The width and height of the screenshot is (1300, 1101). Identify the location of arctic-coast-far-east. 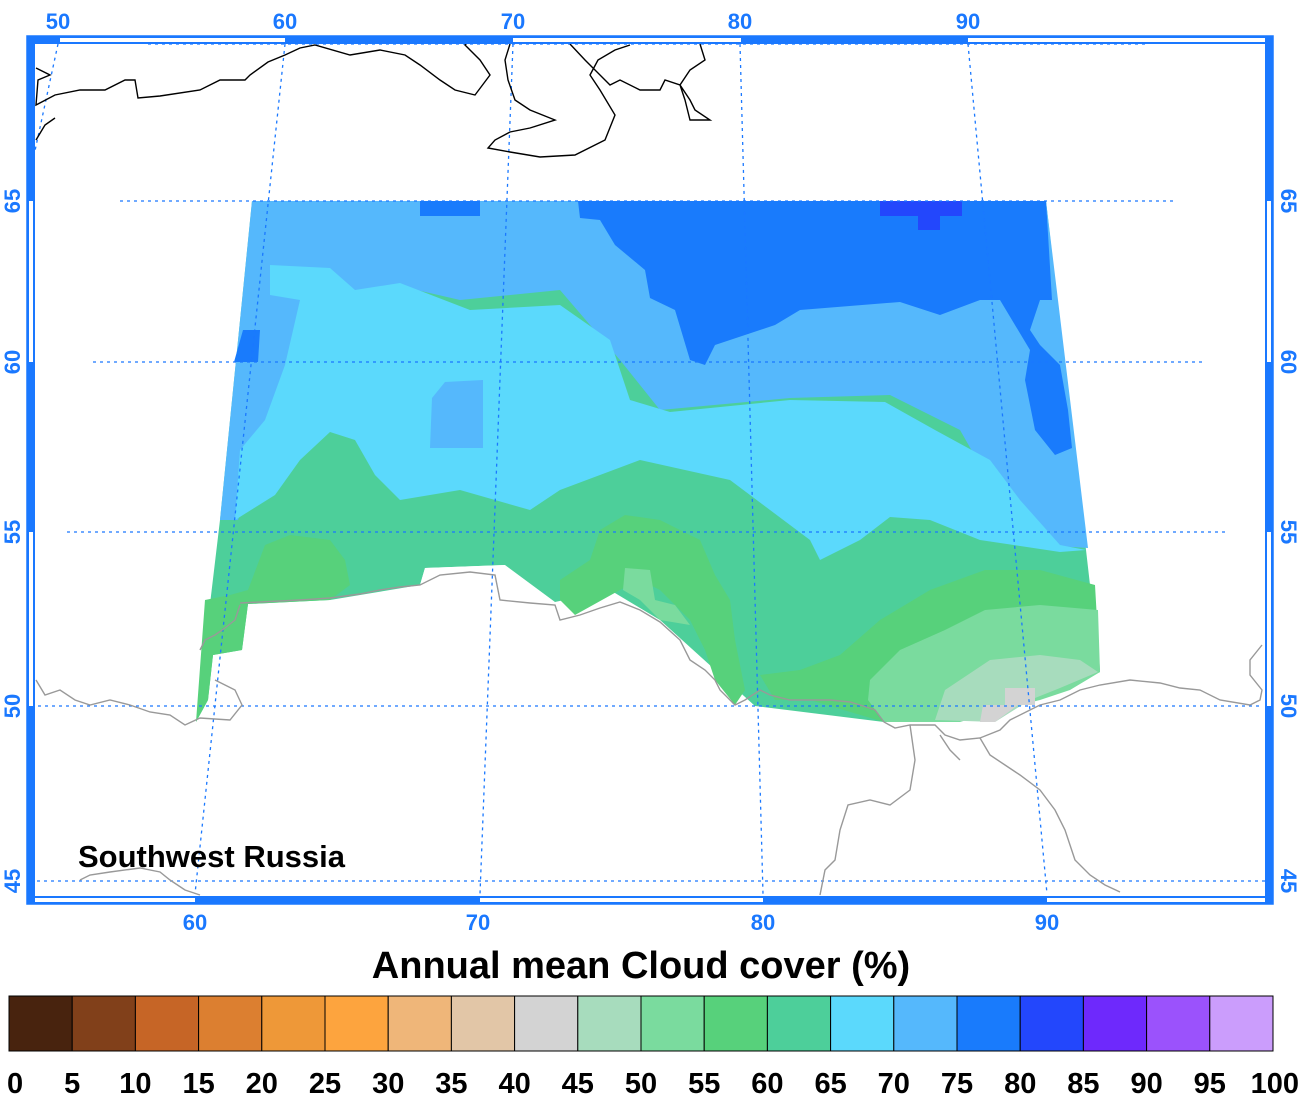
(641, 82).